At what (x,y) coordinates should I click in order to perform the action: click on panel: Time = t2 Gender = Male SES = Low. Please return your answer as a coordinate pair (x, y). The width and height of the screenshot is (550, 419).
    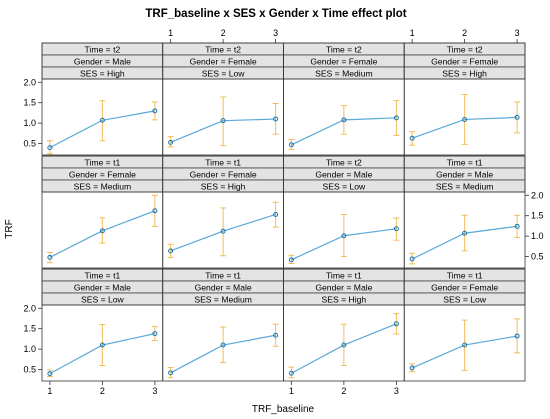
    Looking at the image, I should click on (344, 212).